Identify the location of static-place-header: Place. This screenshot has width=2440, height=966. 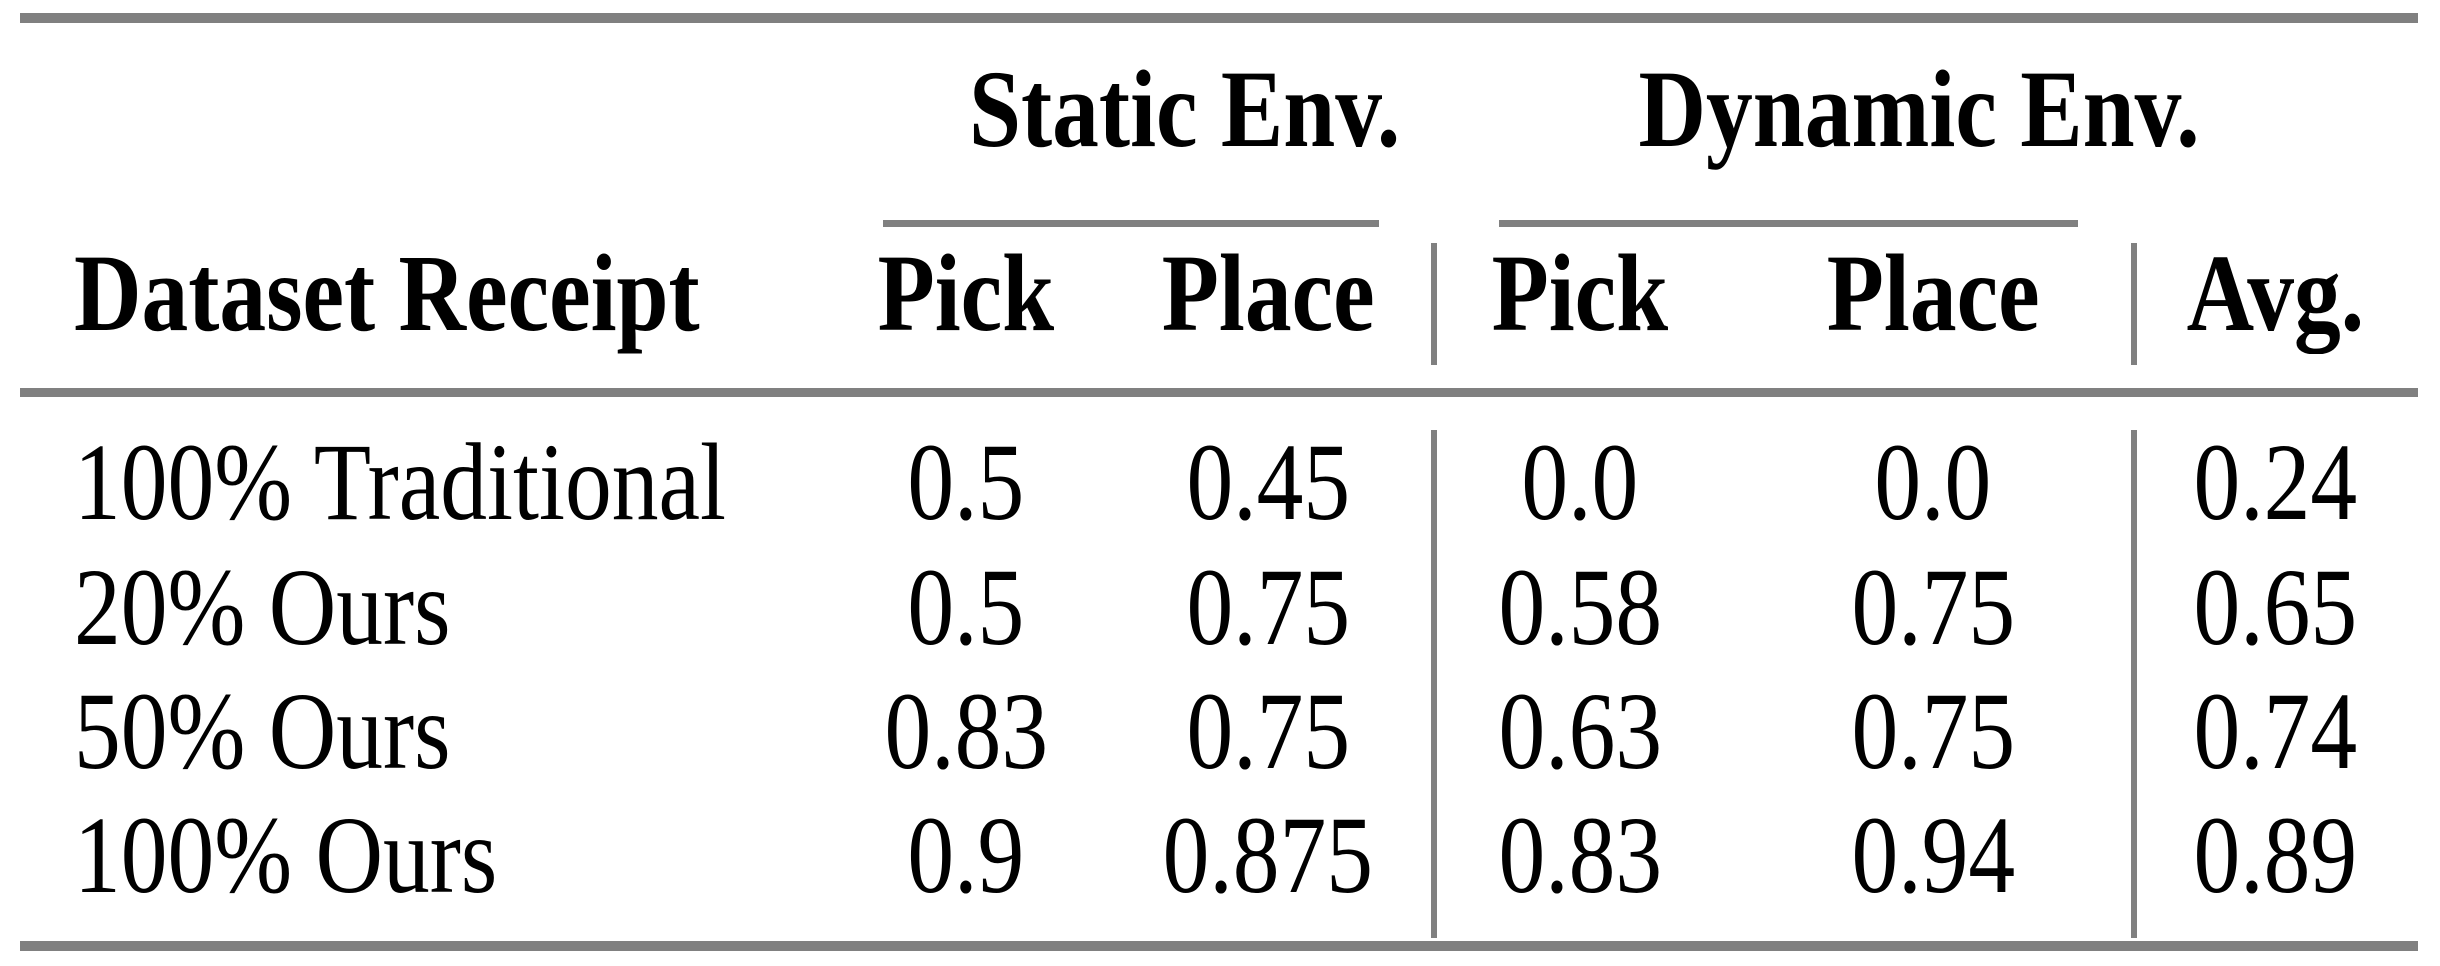
(1268, 293).